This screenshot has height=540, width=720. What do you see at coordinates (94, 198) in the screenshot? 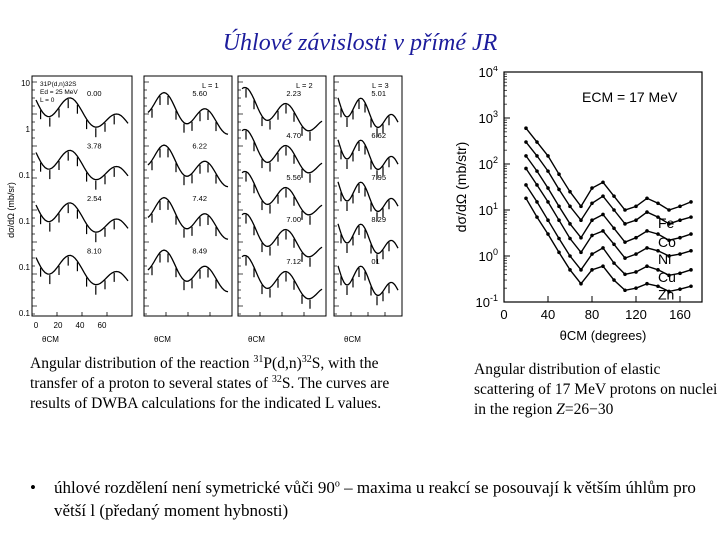
I see `energy-label: 2.54` at bounding box center [94, 198].